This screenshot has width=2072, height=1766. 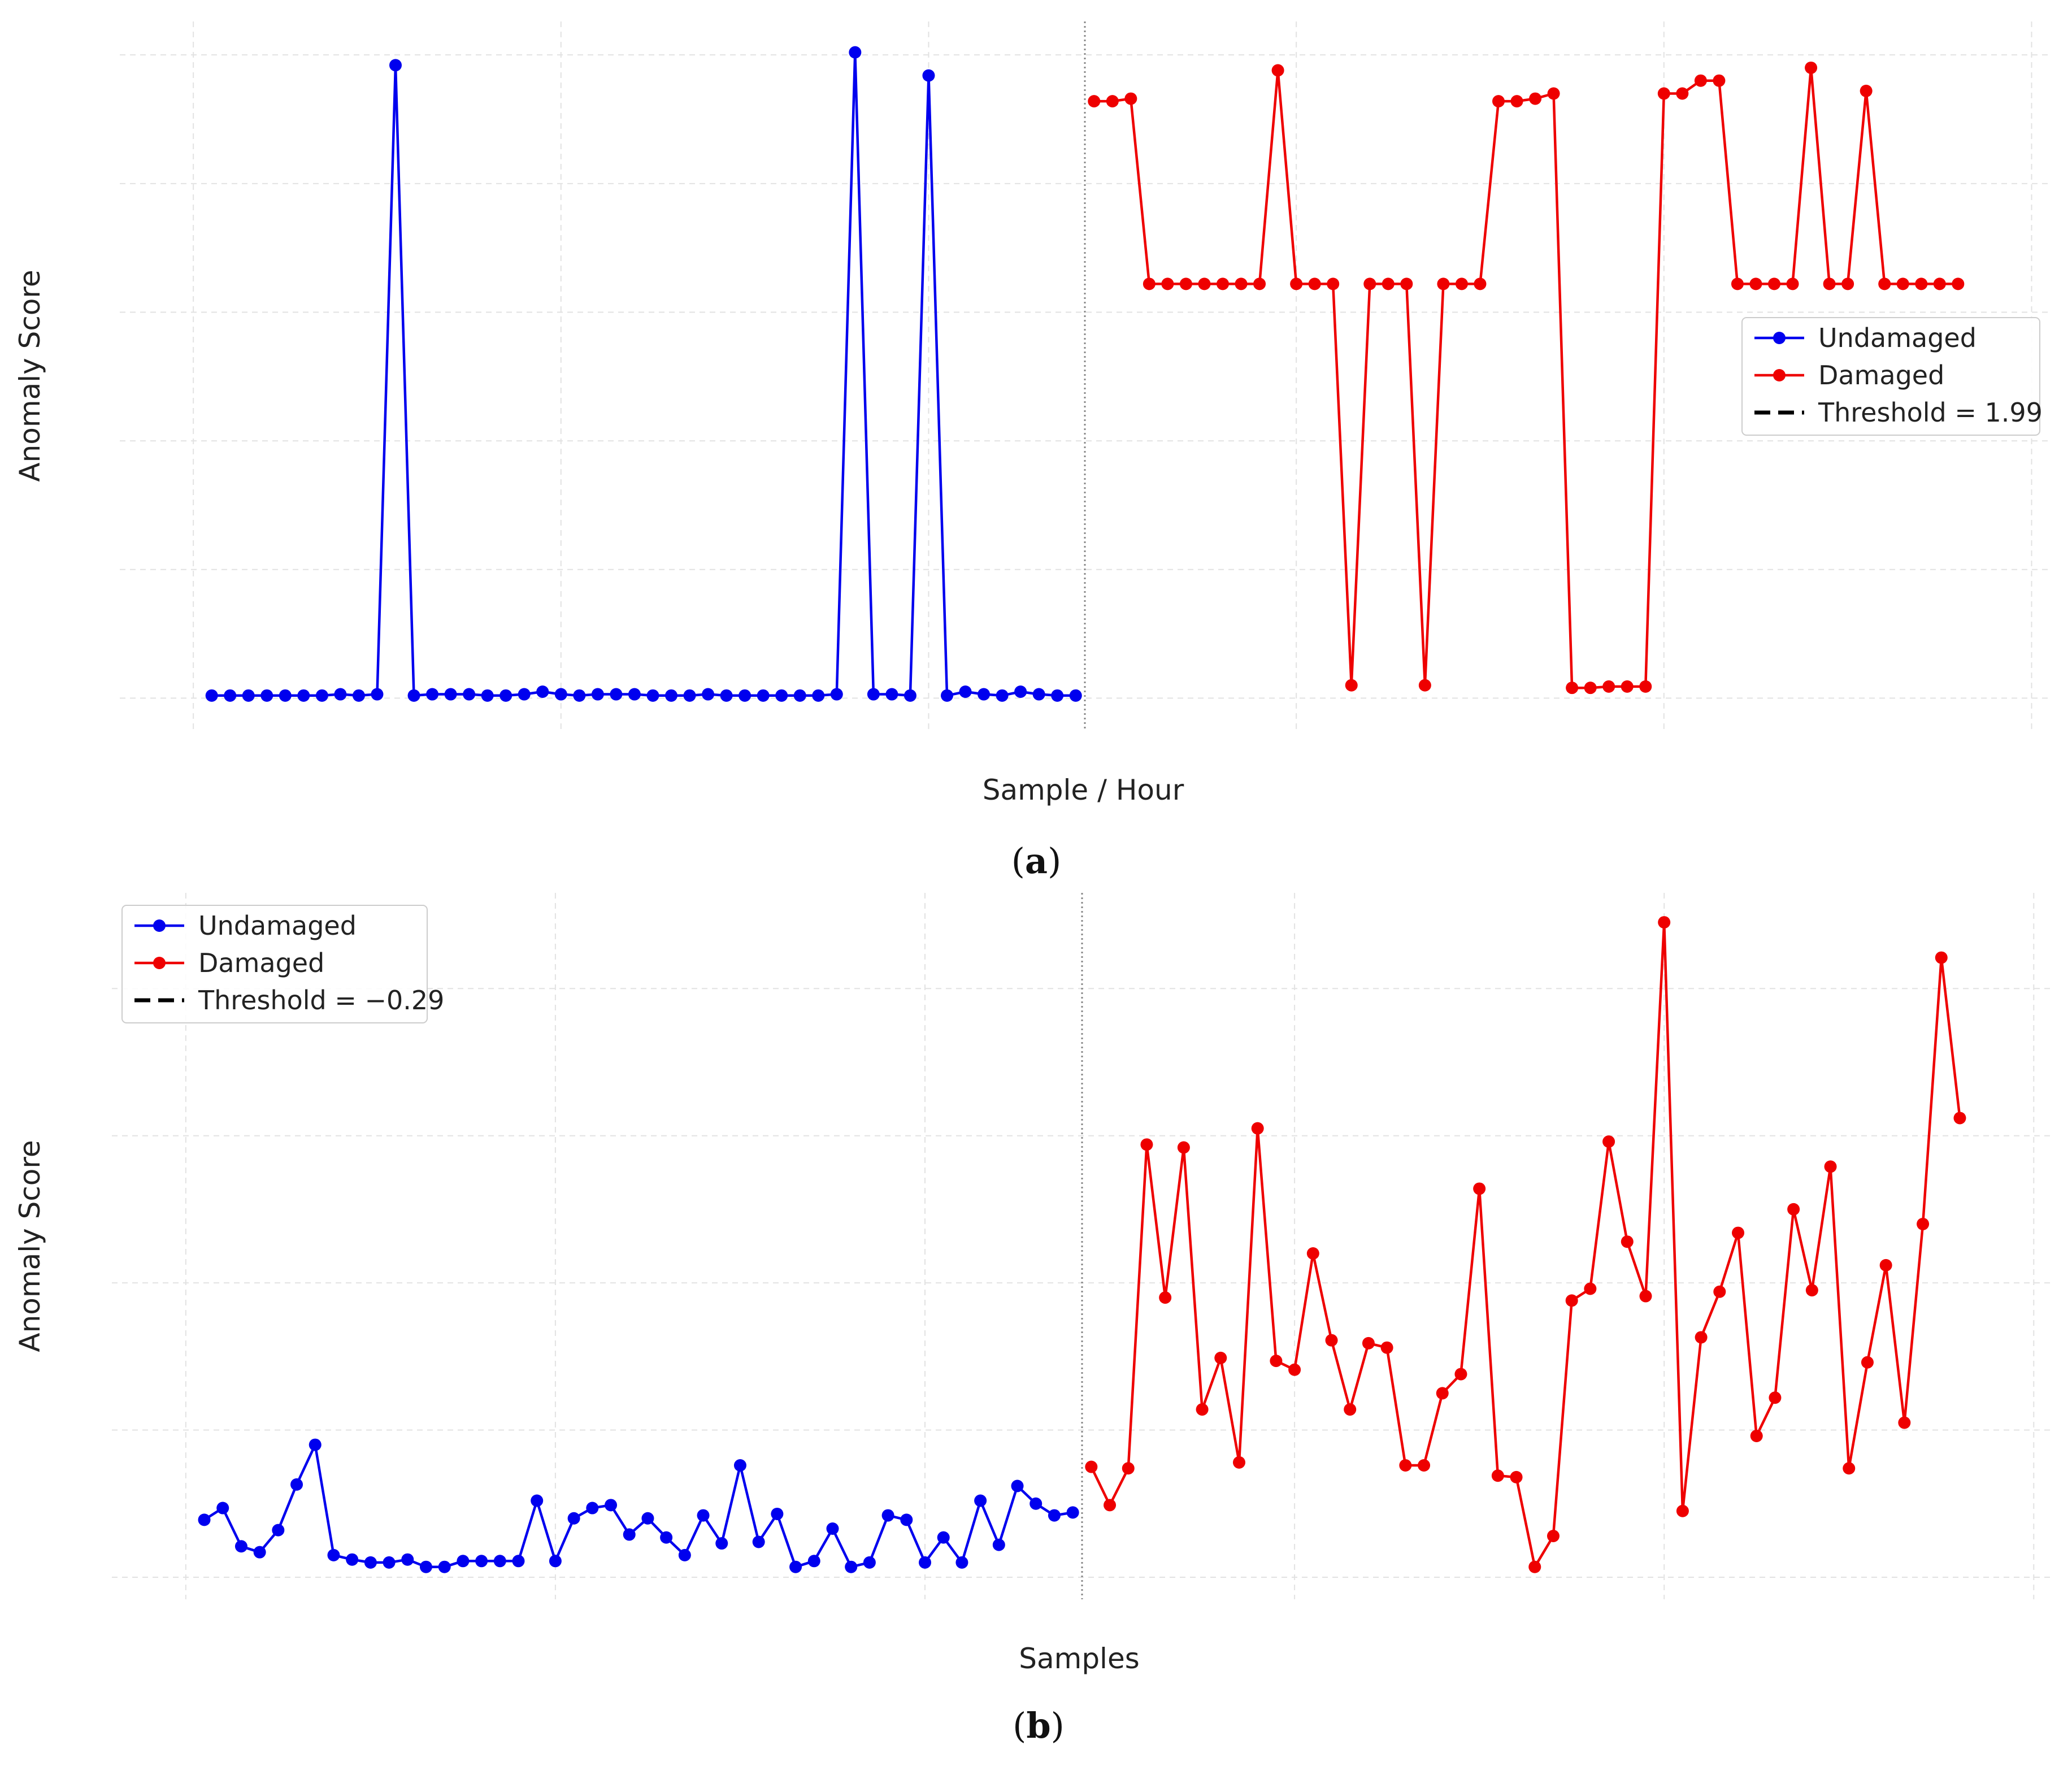 What do you see at coordinates (321, 1000) in the screenshot?
I see `legend-label: Threshold = −0.29` at bounding box center [321, 1000].